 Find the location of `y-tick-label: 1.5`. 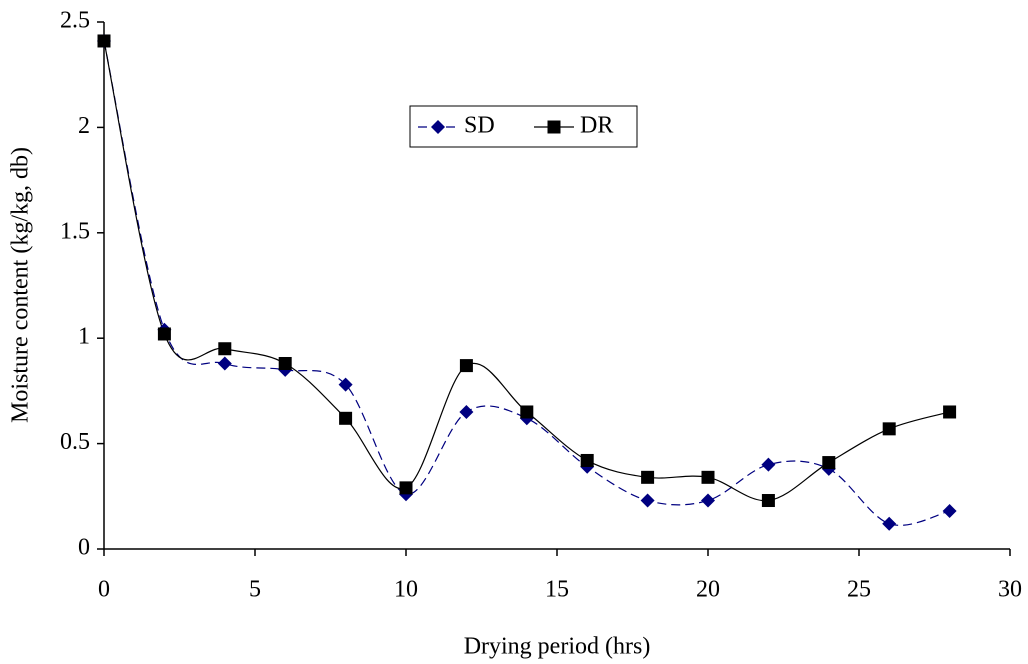

y-tick-label: 1.5 is located at coordinates (75, 231).